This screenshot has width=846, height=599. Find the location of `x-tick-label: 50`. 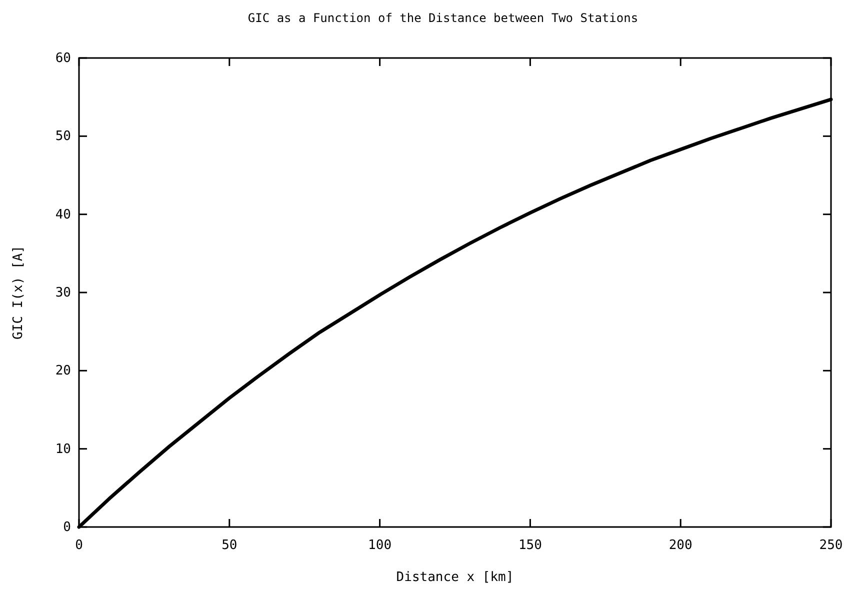

x-tick-label: 50 is located at coordinates (230, 545).